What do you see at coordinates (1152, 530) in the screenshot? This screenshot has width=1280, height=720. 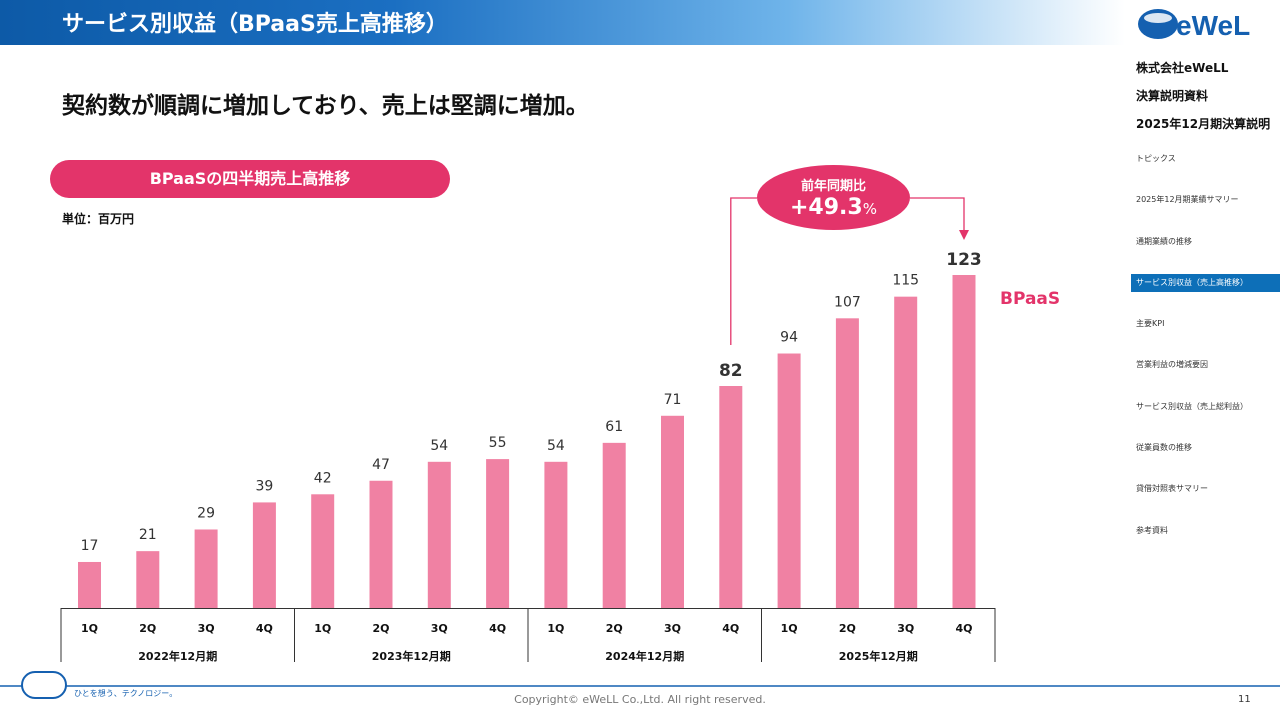 I see `nav-item-10: 参考資料` at bounding box center [1152, 530].